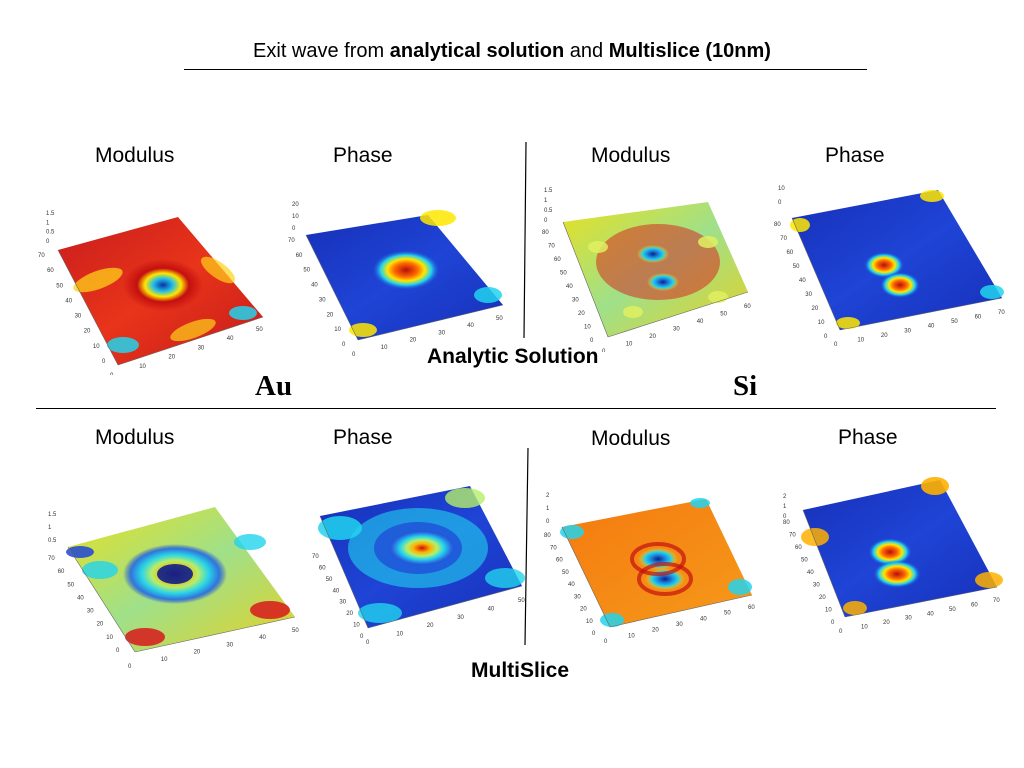 The width and height of the screenshot is (1024, 768). I want to click on z-tick-label: 10, so click(295, 217).